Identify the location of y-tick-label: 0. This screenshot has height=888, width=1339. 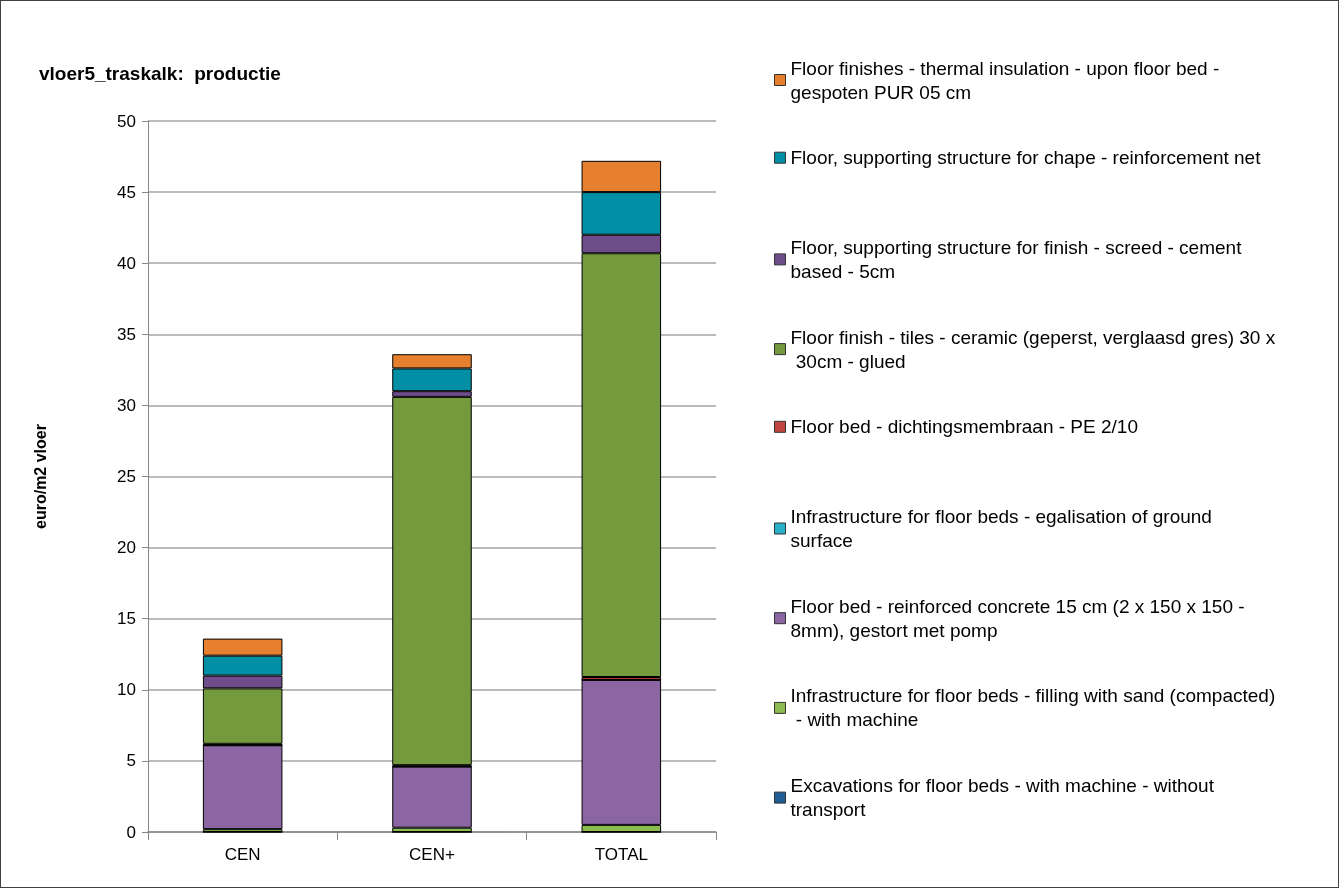
(131, 832).